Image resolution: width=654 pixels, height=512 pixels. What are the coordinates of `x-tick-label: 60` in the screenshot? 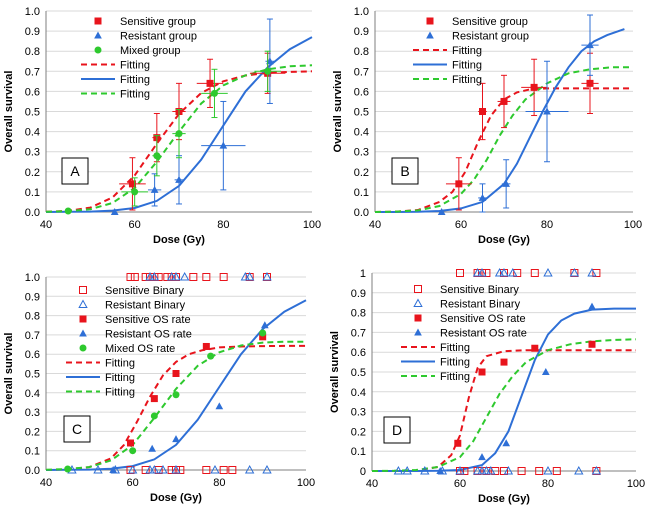 It's located at (460, 484).